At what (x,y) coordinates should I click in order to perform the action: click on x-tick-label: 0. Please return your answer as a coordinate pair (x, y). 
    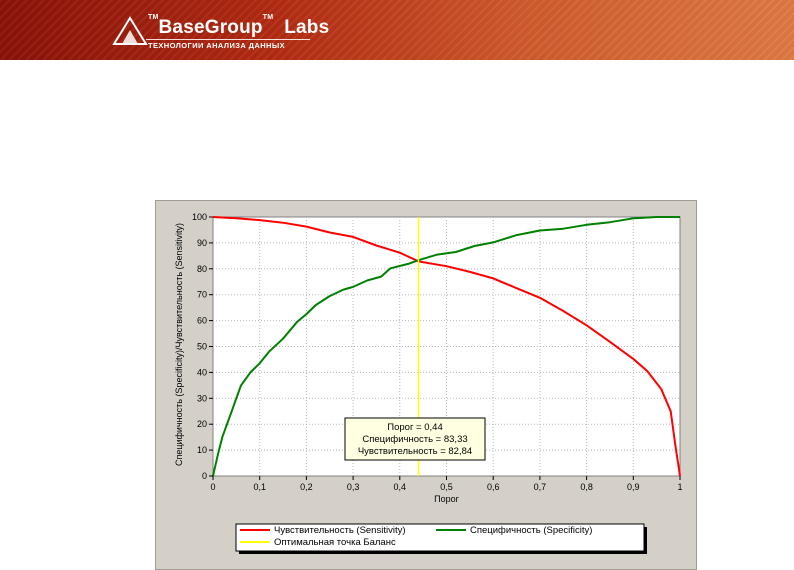
    Looking at the image, I should click on (212, 487).